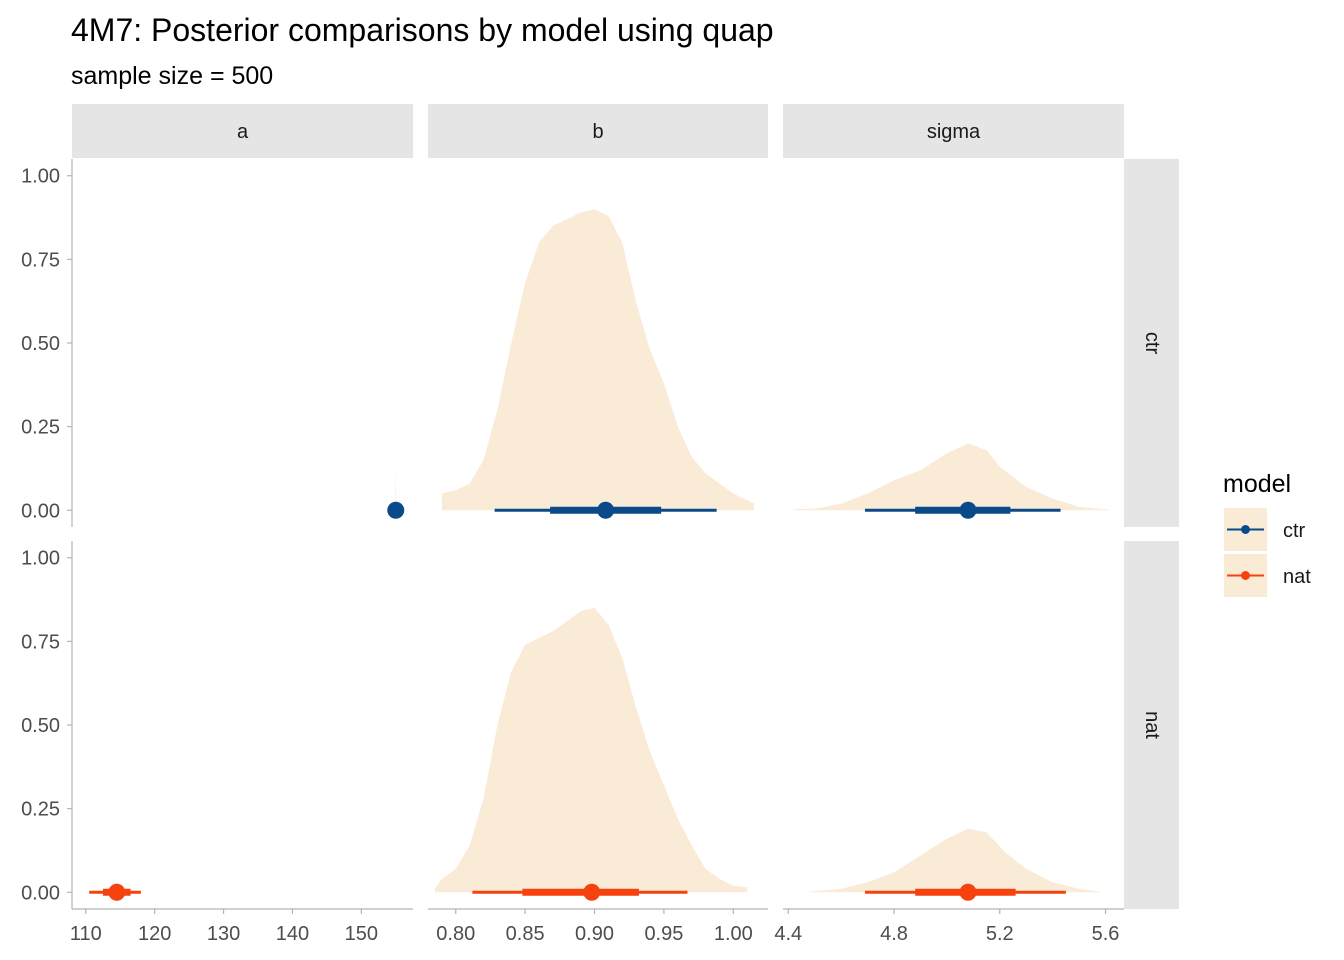 The width and height of the screenshot is (1344, 960). Describe the element at coordinates (292, 934) in the screenshot. I see `x-tick-label-a: 140` at that location.